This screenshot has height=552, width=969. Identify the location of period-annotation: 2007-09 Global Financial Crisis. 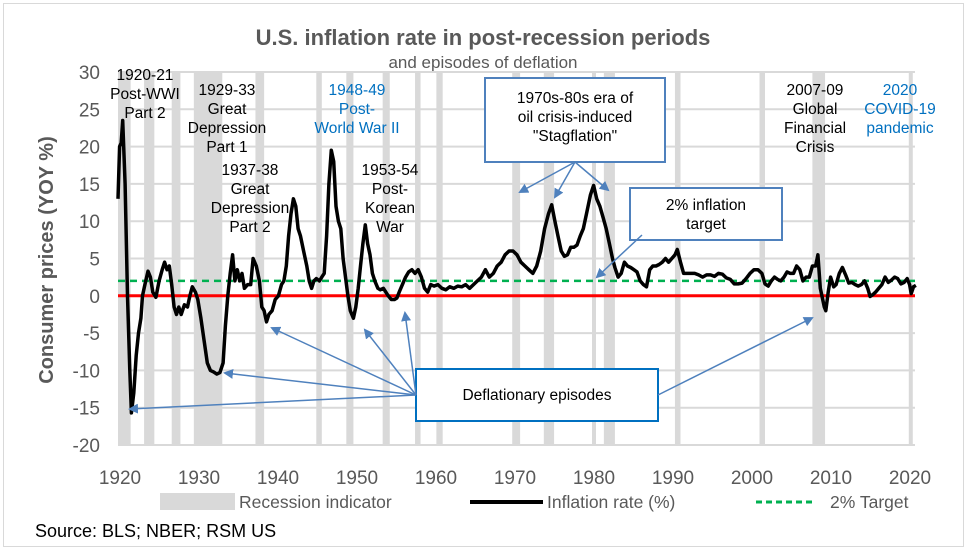
(815, 119).